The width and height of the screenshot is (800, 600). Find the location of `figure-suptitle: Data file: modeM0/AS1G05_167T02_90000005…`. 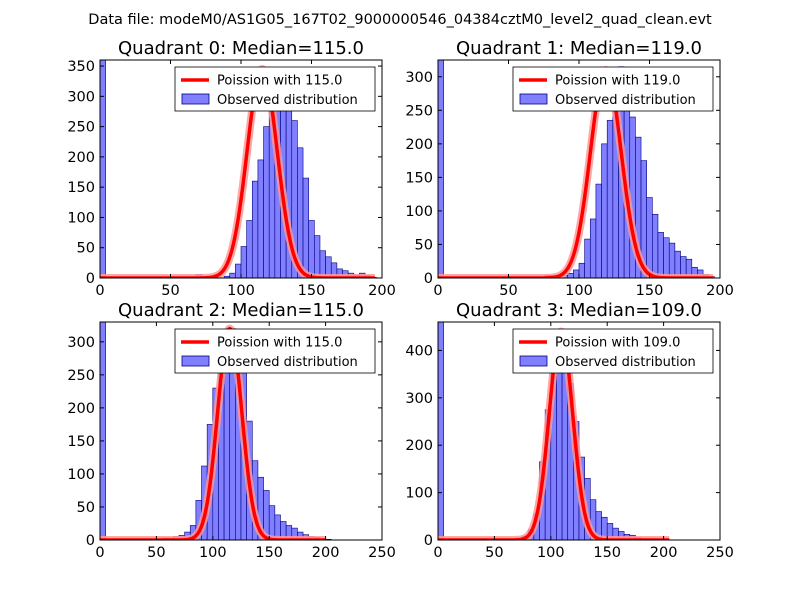

figure-suptitle: Data file: modeM0/AS1G05_167T02_90000005… is located at coordinates (400, 20).